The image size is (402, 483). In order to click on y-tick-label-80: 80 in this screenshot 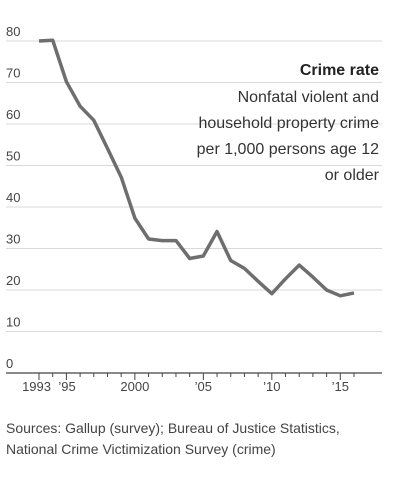, I will do `click(13, 31)`.